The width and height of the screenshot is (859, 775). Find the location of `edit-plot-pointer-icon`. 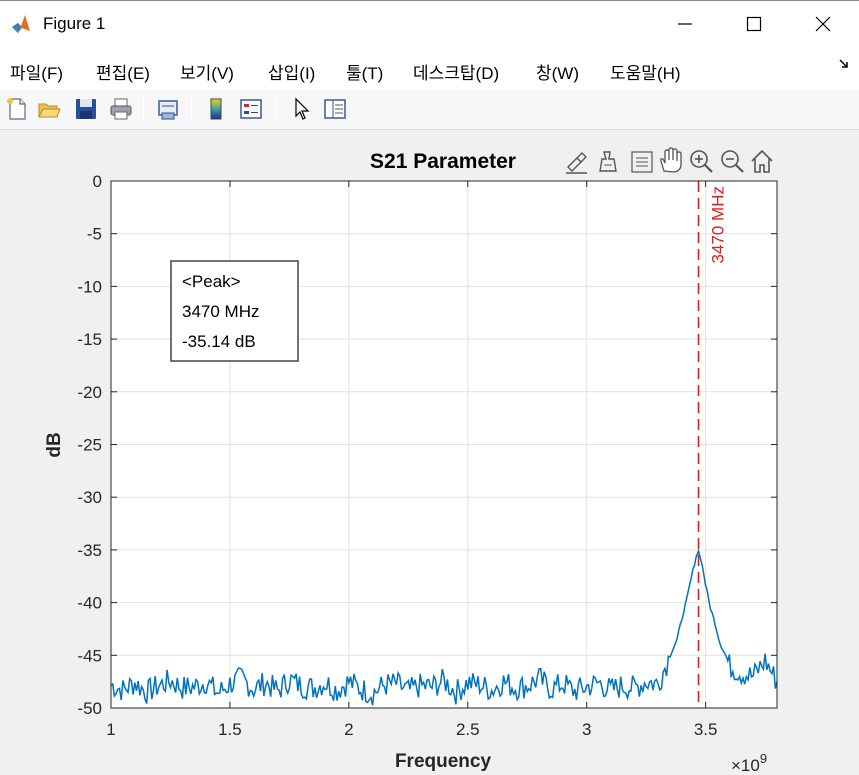

edit-plot-pointer-icon is located at coordinates (302, 109).